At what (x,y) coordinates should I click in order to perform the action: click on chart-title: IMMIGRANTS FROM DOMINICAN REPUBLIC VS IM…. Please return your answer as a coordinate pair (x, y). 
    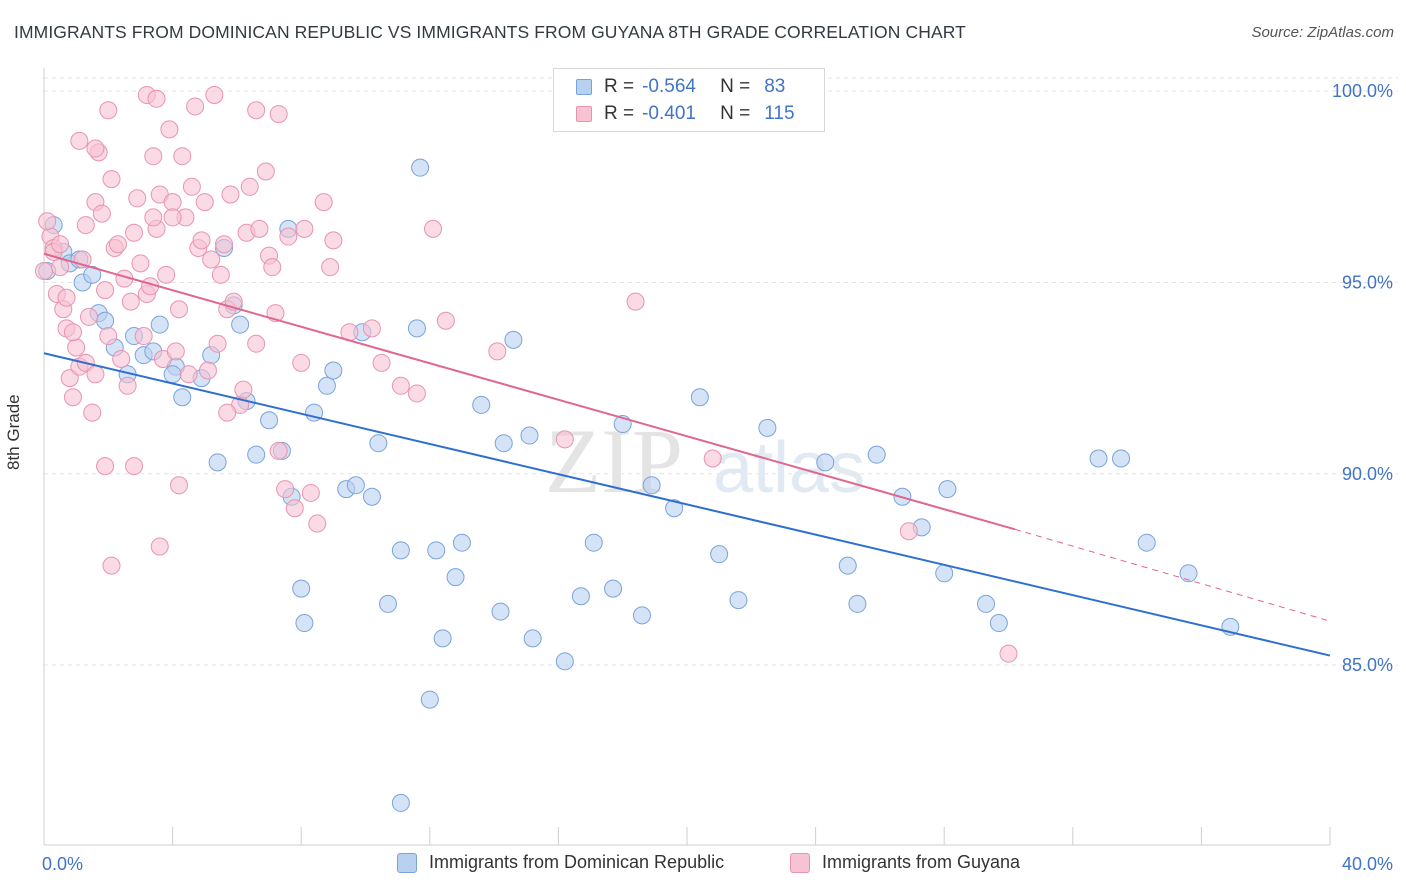
    Looking at the image, I should click on (490, 32).